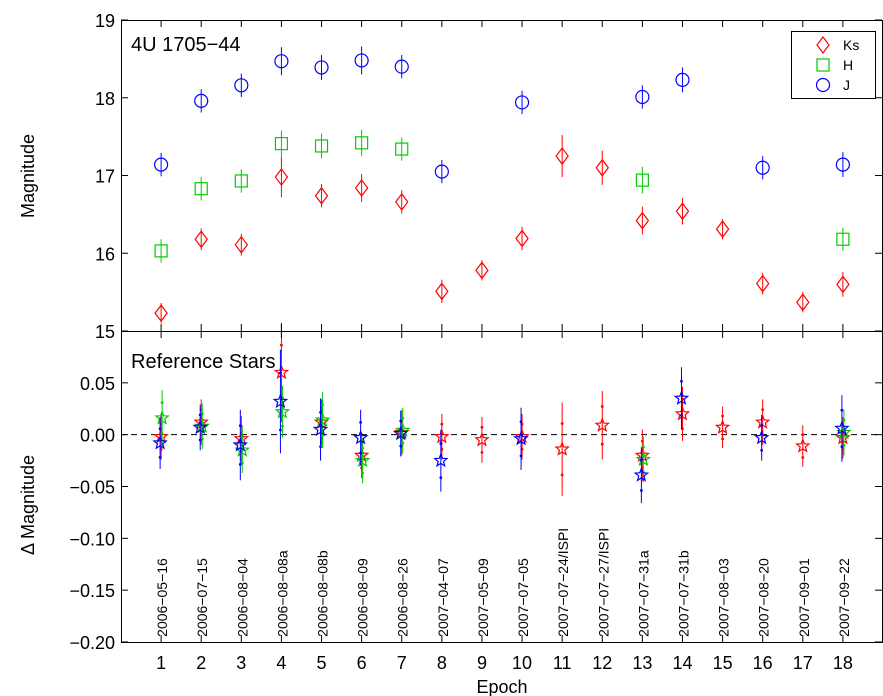 The width and height of the screenshot is (883, 696). What do you see at coordinates (28, 505) in the screenshot?
I see `bottom-y-axis-label: Δ Magnitude` at bounding box center [28, 505].